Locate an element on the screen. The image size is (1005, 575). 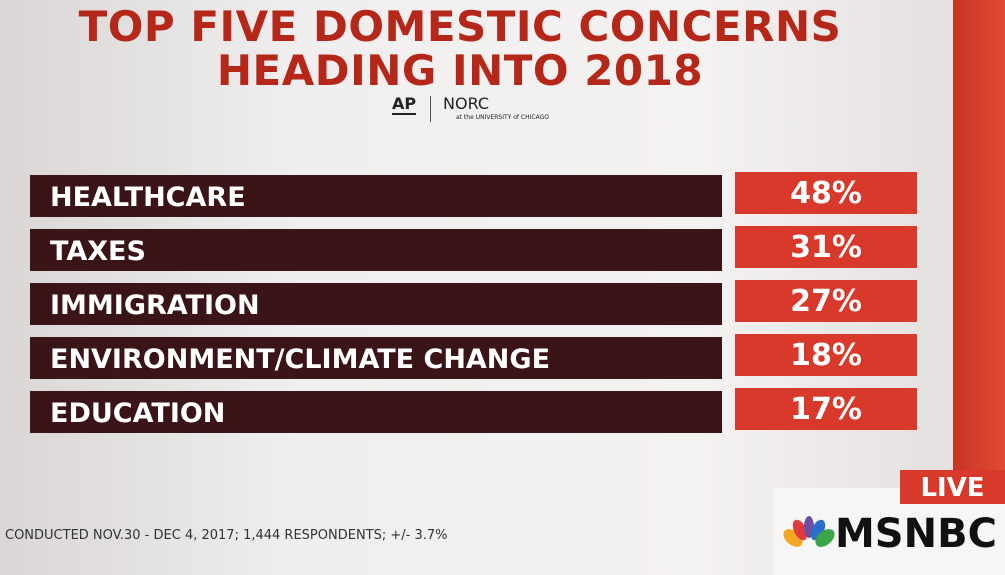
norc-sub: at the UNIVERSITY of CHICAGO is located at coordinates (502, 117).